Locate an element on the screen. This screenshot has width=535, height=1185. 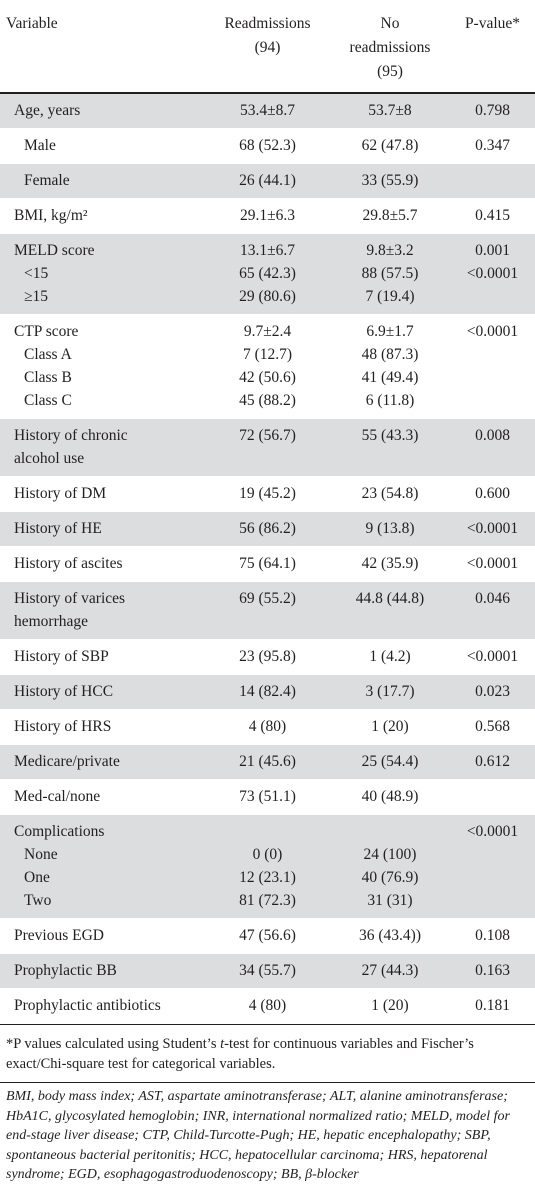
table-row: BMI, kg/m² 29.1±6.3 29.8±5.7 0.415 is located at coordinates (267, 216).